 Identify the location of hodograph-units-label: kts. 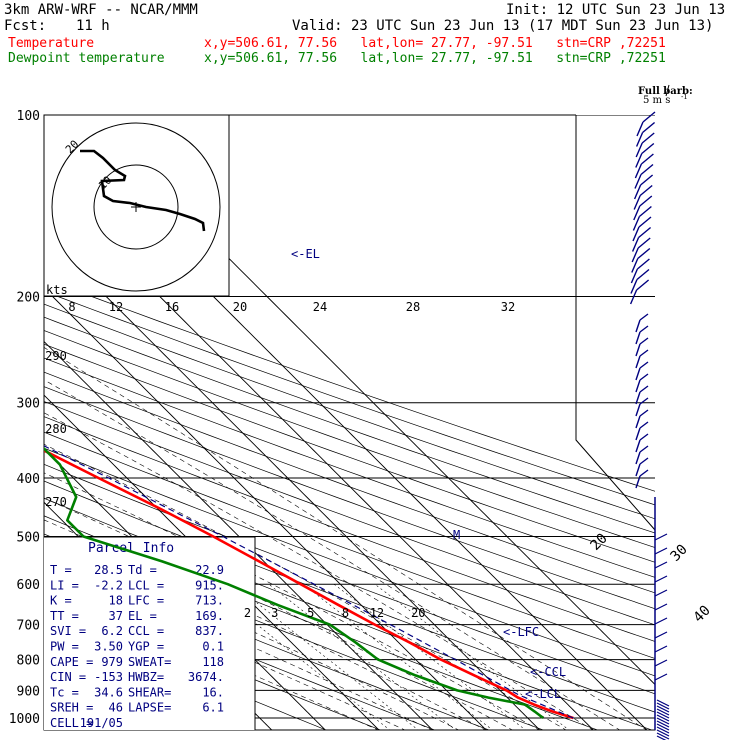
(57, 290).